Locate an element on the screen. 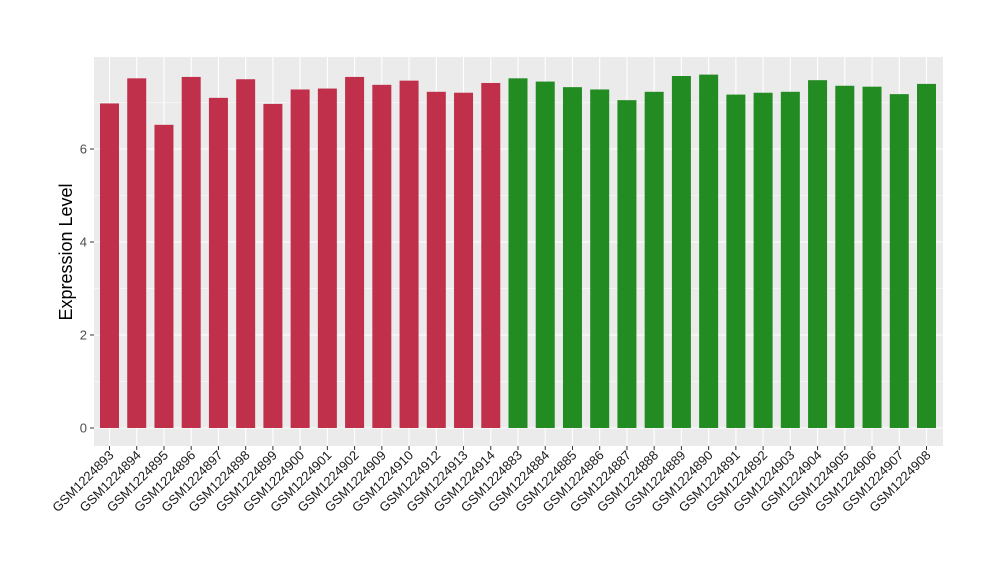  bar-GSM1224884 is located at coordinates (545, 254).